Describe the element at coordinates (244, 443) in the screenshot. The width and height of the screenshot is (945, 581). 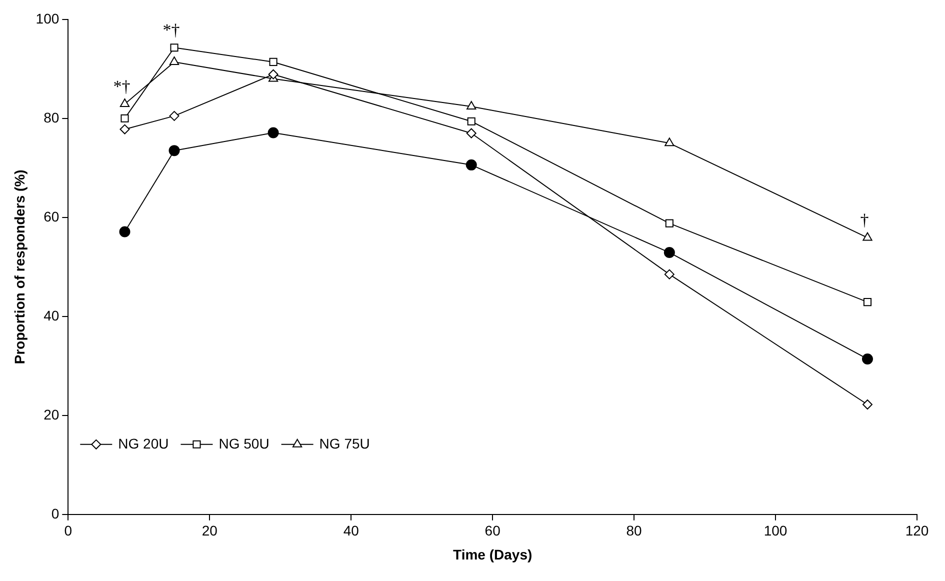
I see `legend-label: NG 50U` at that location.